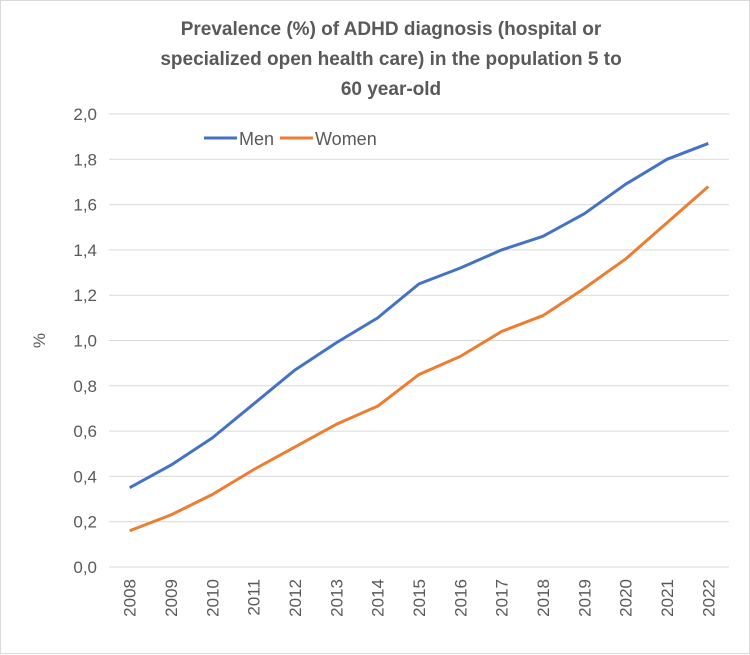 Image resolution: width=750 pixels, height=655 pixels. What do you see at coordinates (336, 598) in the screenshot?
I see `x-tick-label: 2013` at bounding box center [336, 598].